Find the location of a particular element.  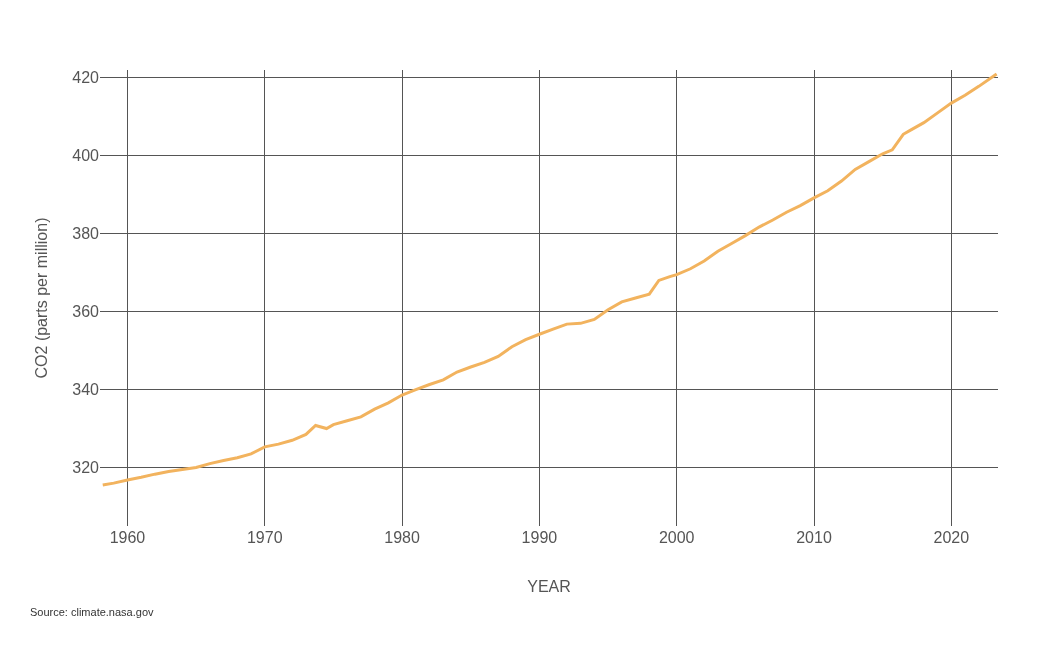

x-tick-label: 2010 is located at coordinates (814, 537).